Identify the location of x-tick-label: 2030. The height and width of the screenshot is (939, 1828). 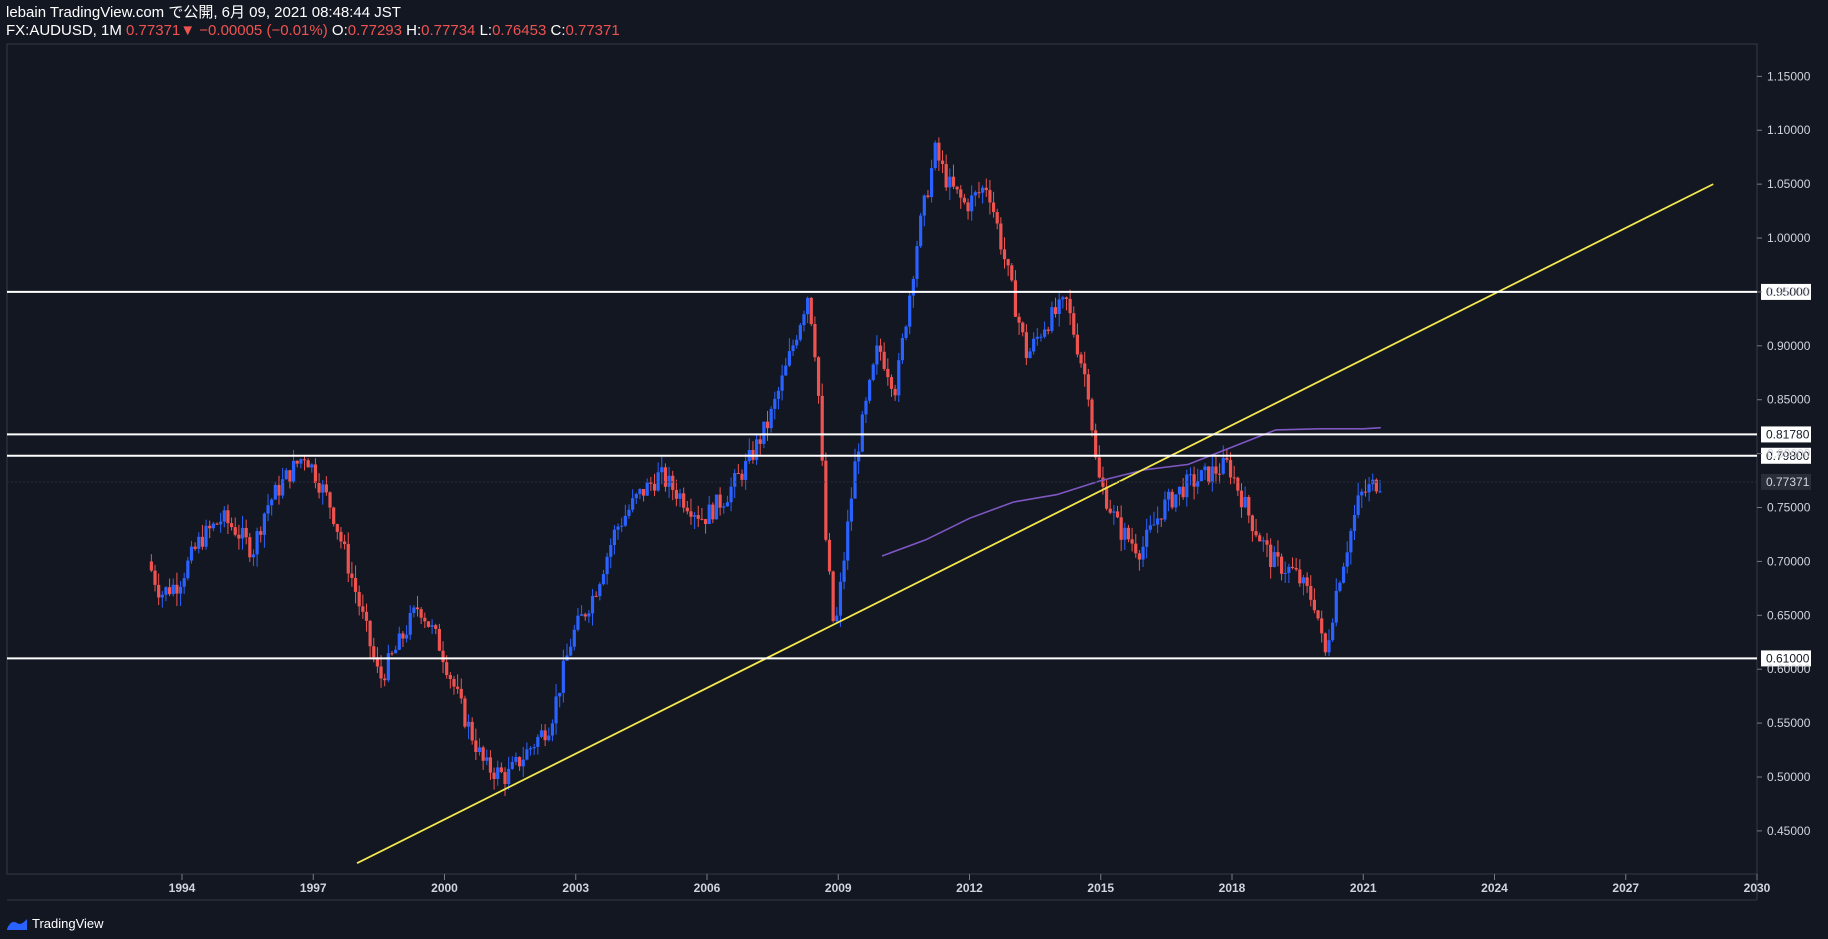
(1757, 888).